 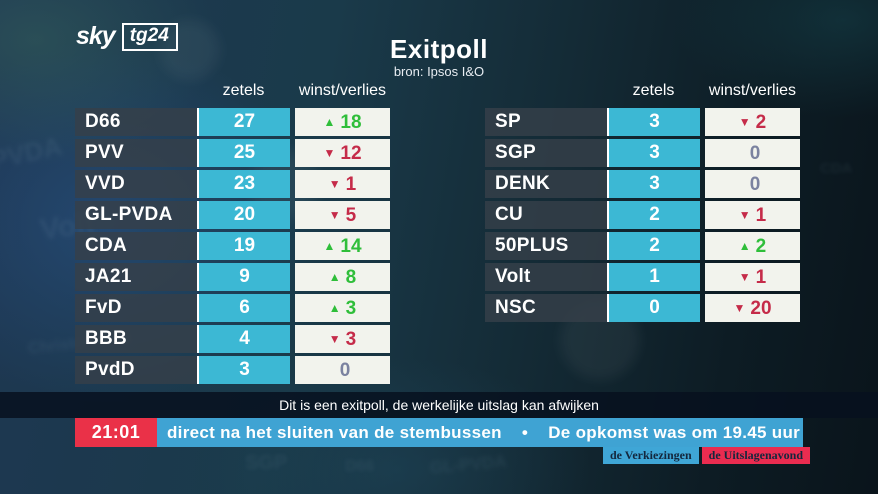 I want to click on party-name: SP, so click(x=546, y=122).